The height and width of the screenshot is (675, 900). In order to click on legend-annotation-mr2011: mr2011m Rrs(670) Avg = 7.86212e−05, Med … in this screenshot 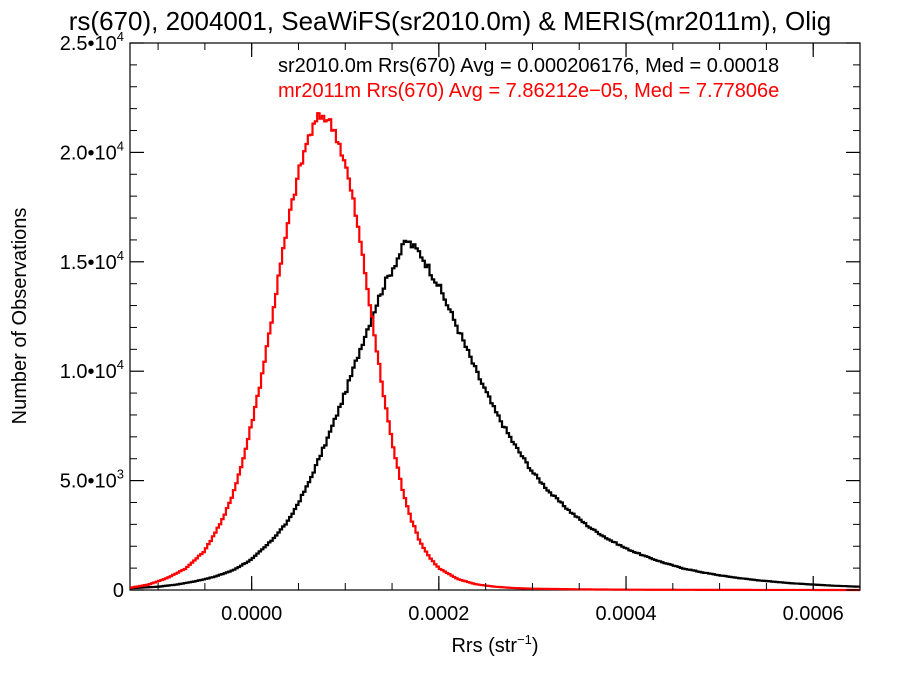, I will do `click(528, 91)`.